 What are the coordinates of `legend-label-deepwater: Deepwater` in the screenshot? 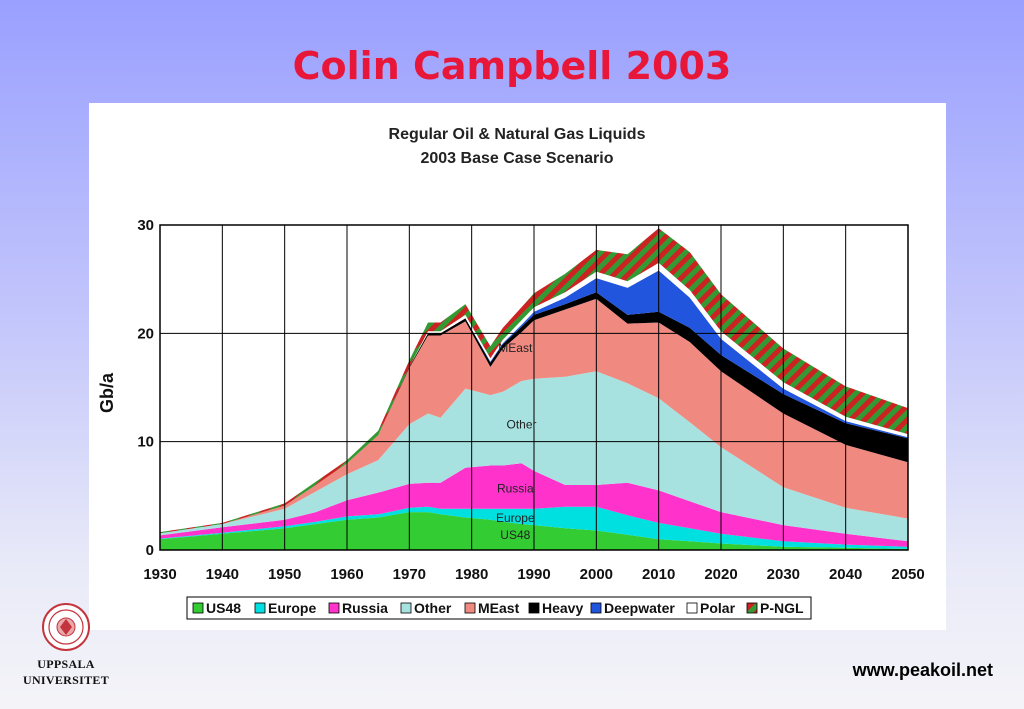 It's located at (639, 608).